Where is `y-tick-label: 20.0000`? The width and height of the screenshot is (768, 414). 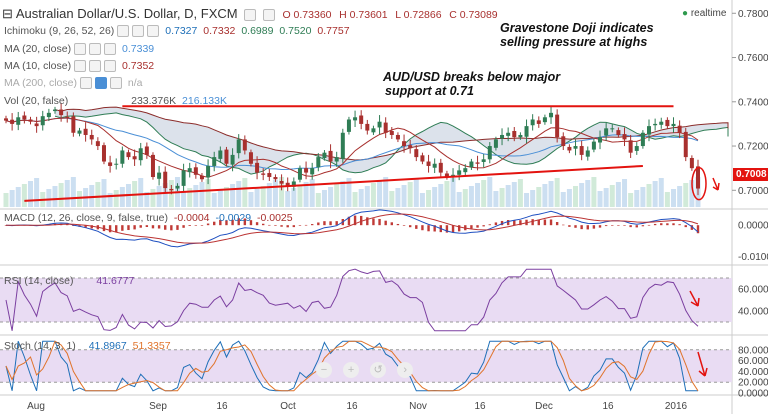 y-tick-label: 20.0000 is located at coordinates (753, 383).